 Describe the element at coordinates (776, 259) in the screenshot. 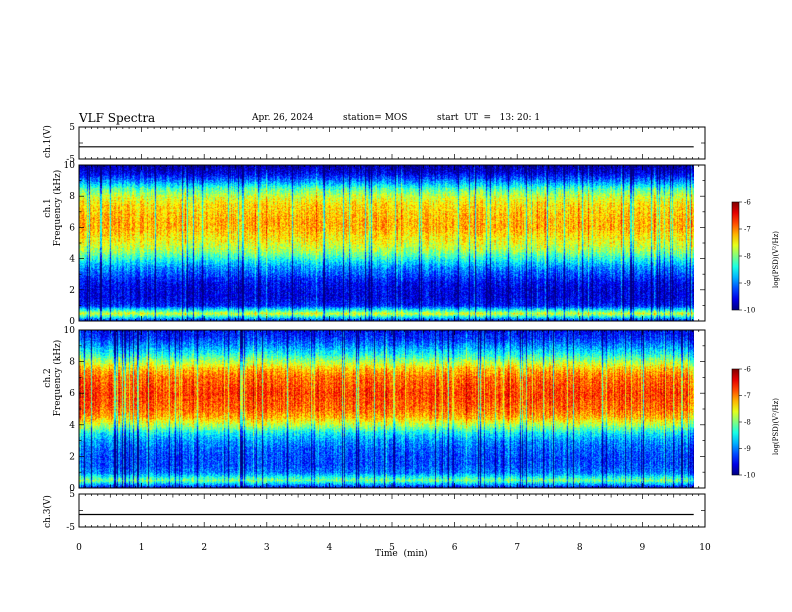

I see `colorbar1-label: log(PSD)(V²/Hz)` at that location.